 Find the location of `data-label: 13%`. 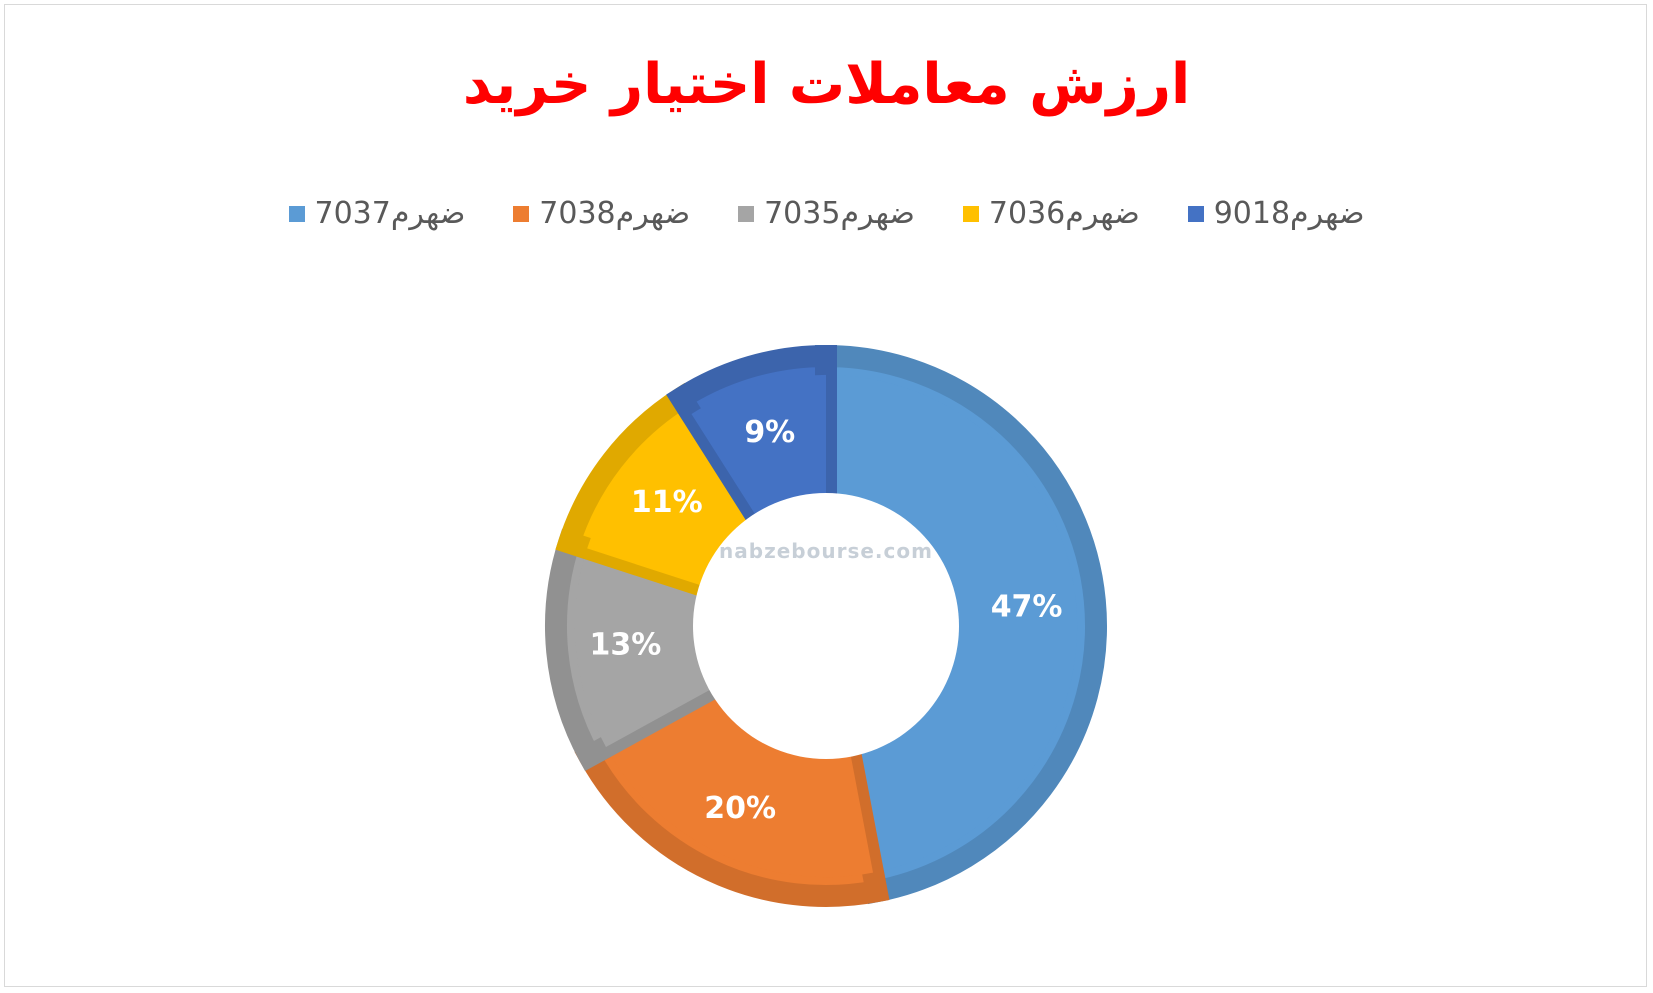

data-label: 13% is located at coordinates (625, 644).